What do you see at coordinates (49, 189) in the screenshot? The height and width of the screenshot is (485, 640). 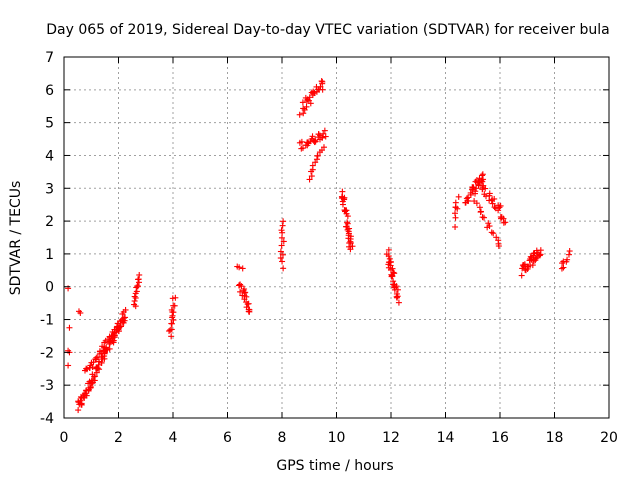 I see `y-tick-label: 3` at bounding box center [49, 189].